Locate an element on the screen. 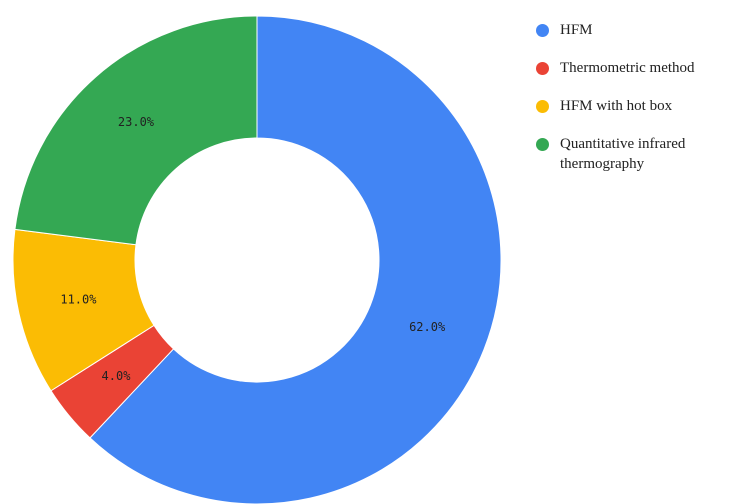 The height and width of the screenshot is (504, 740). legend-item: HFM with hot box is located at coordinates (636, 106).